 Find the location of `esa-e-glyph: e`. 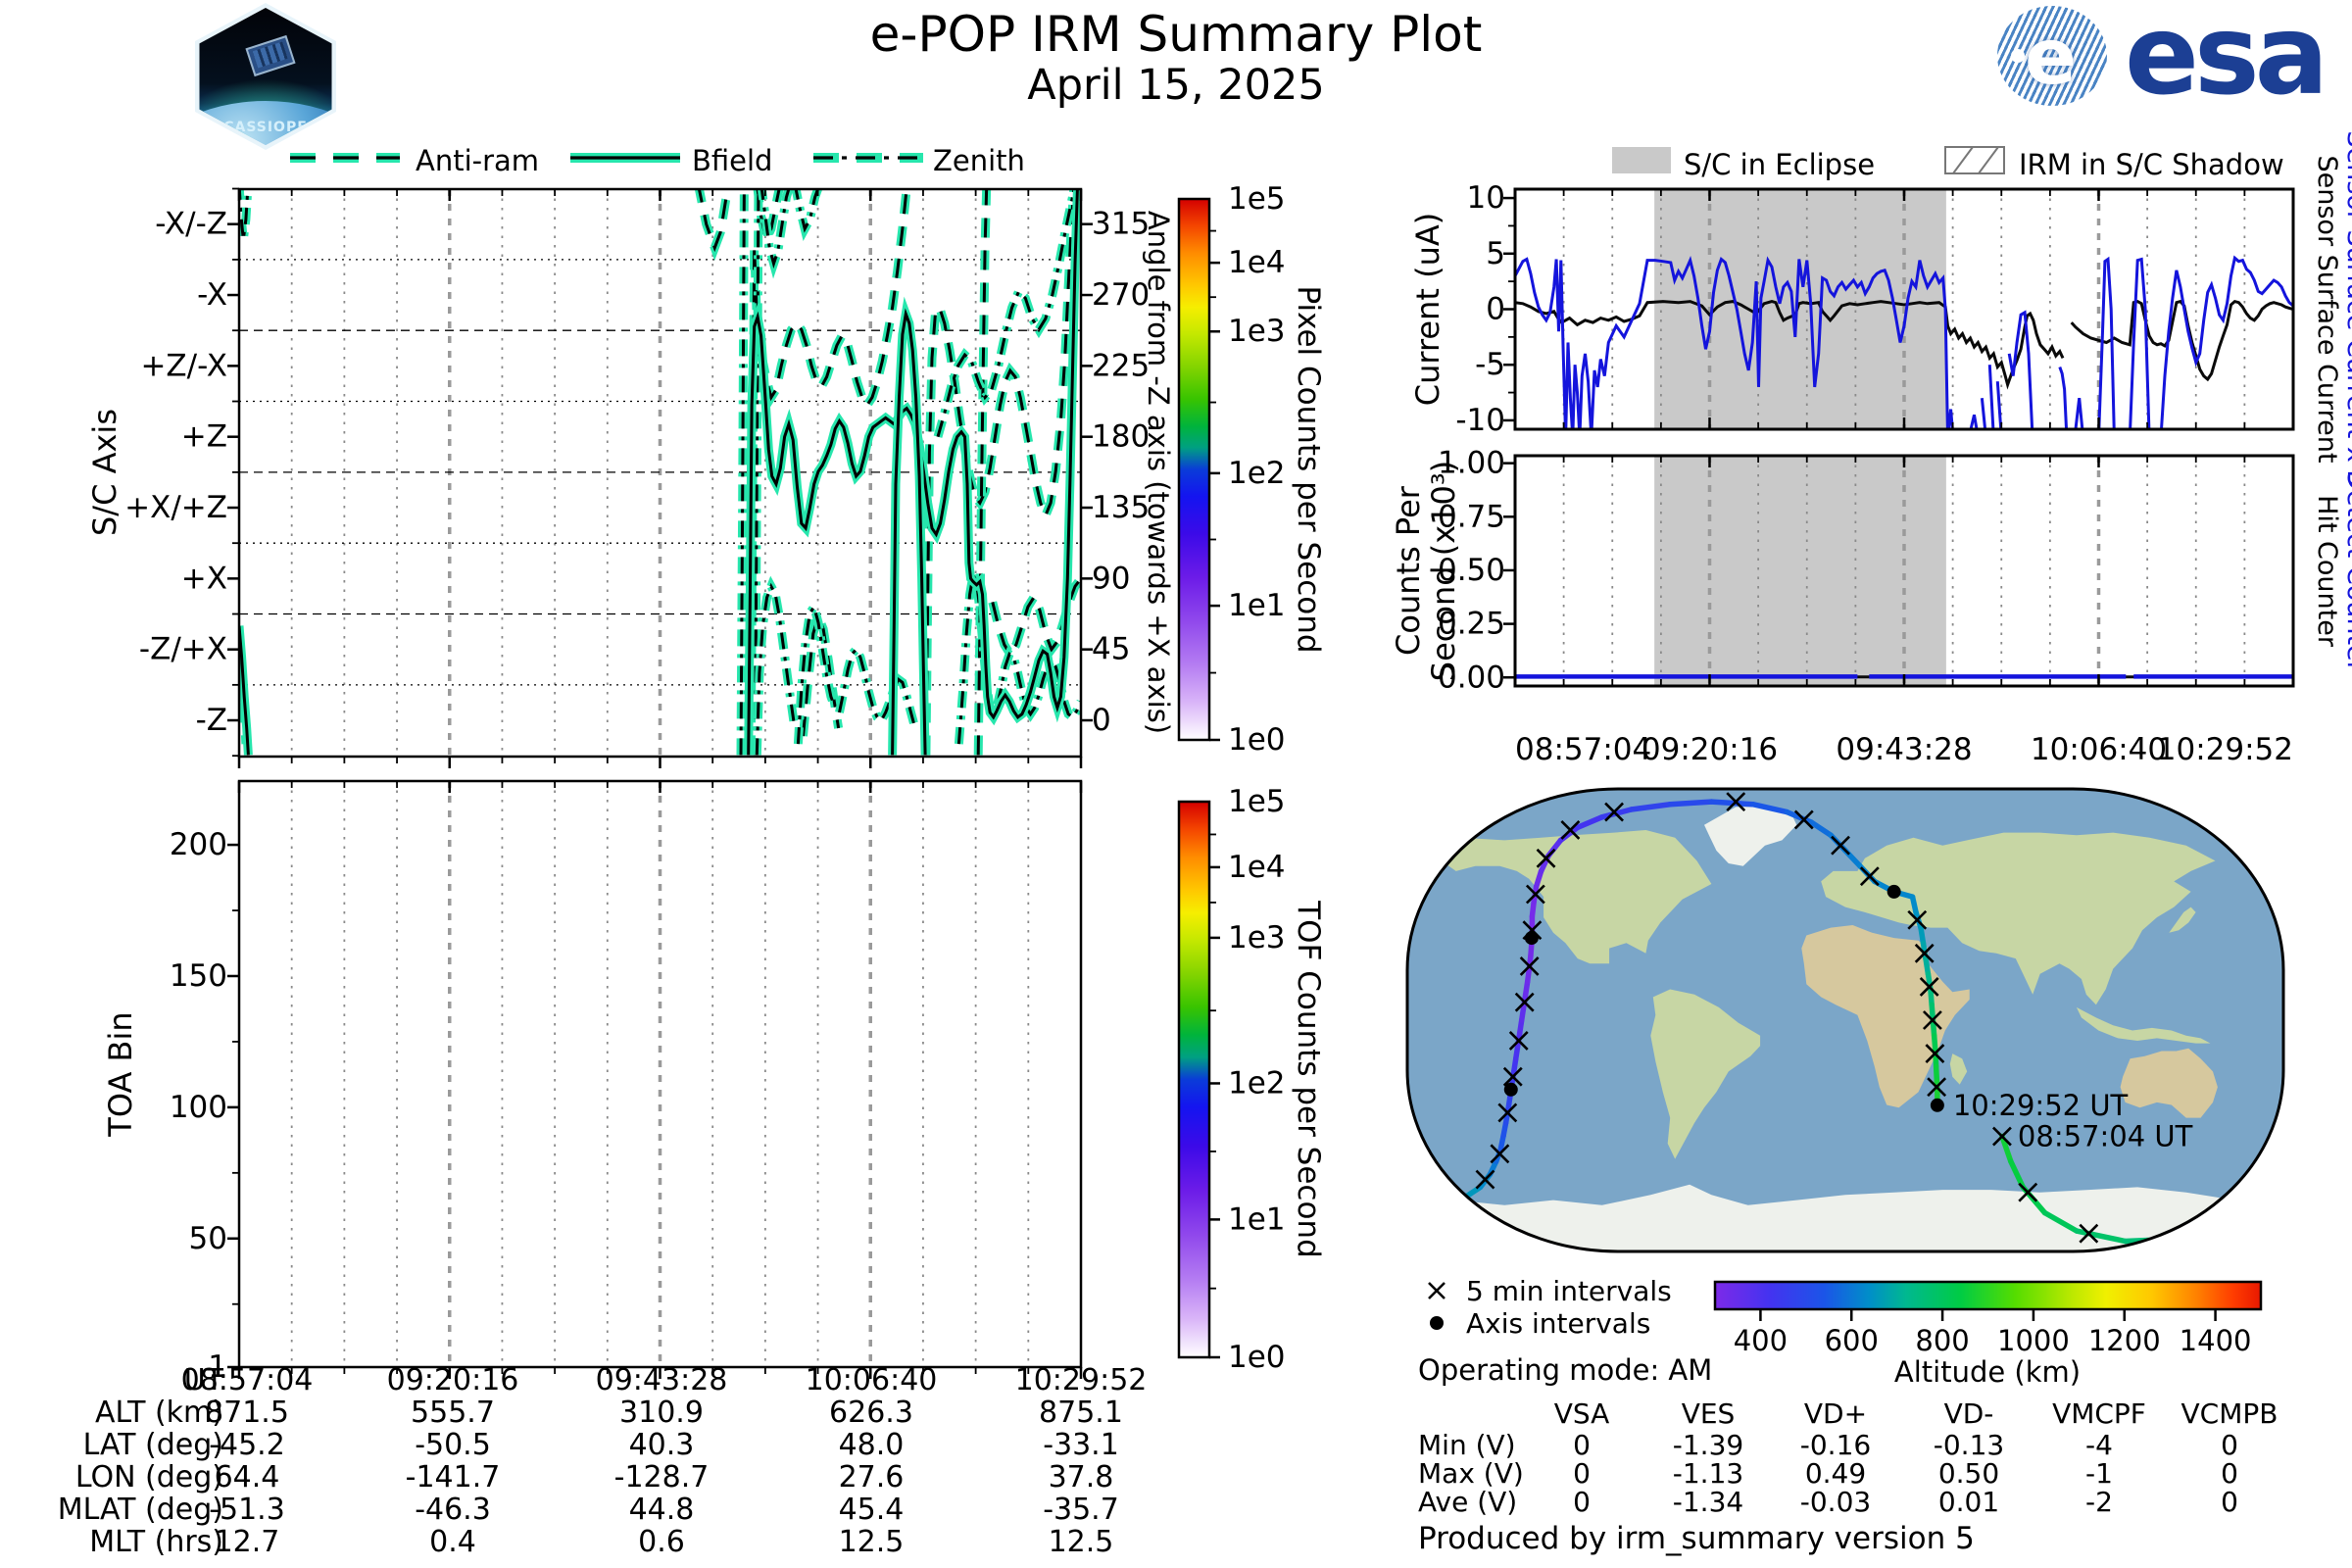

esa-e-glyph: e is located at coordinates (2051, 58).